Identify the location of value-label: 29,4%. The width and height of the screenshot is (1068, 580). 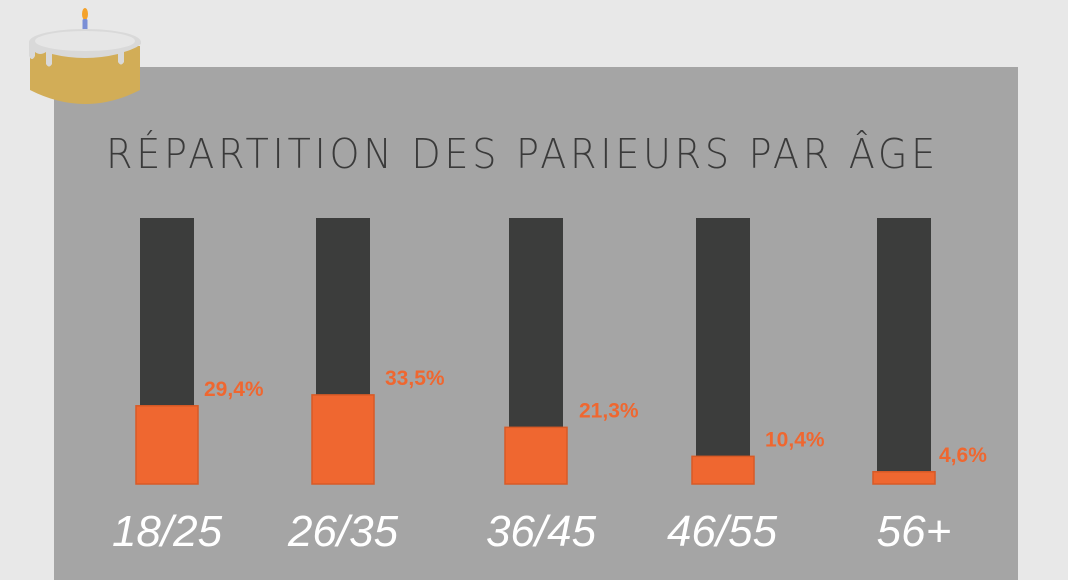
(234, 389).